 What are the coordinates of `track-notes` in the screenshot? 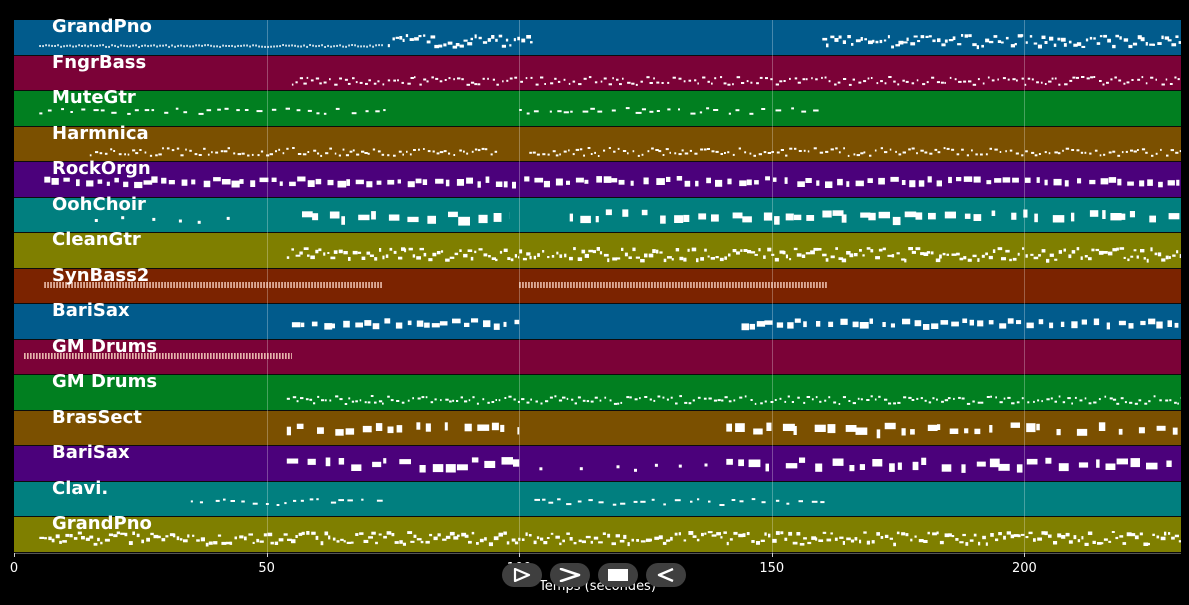 It's located at (610, 42).